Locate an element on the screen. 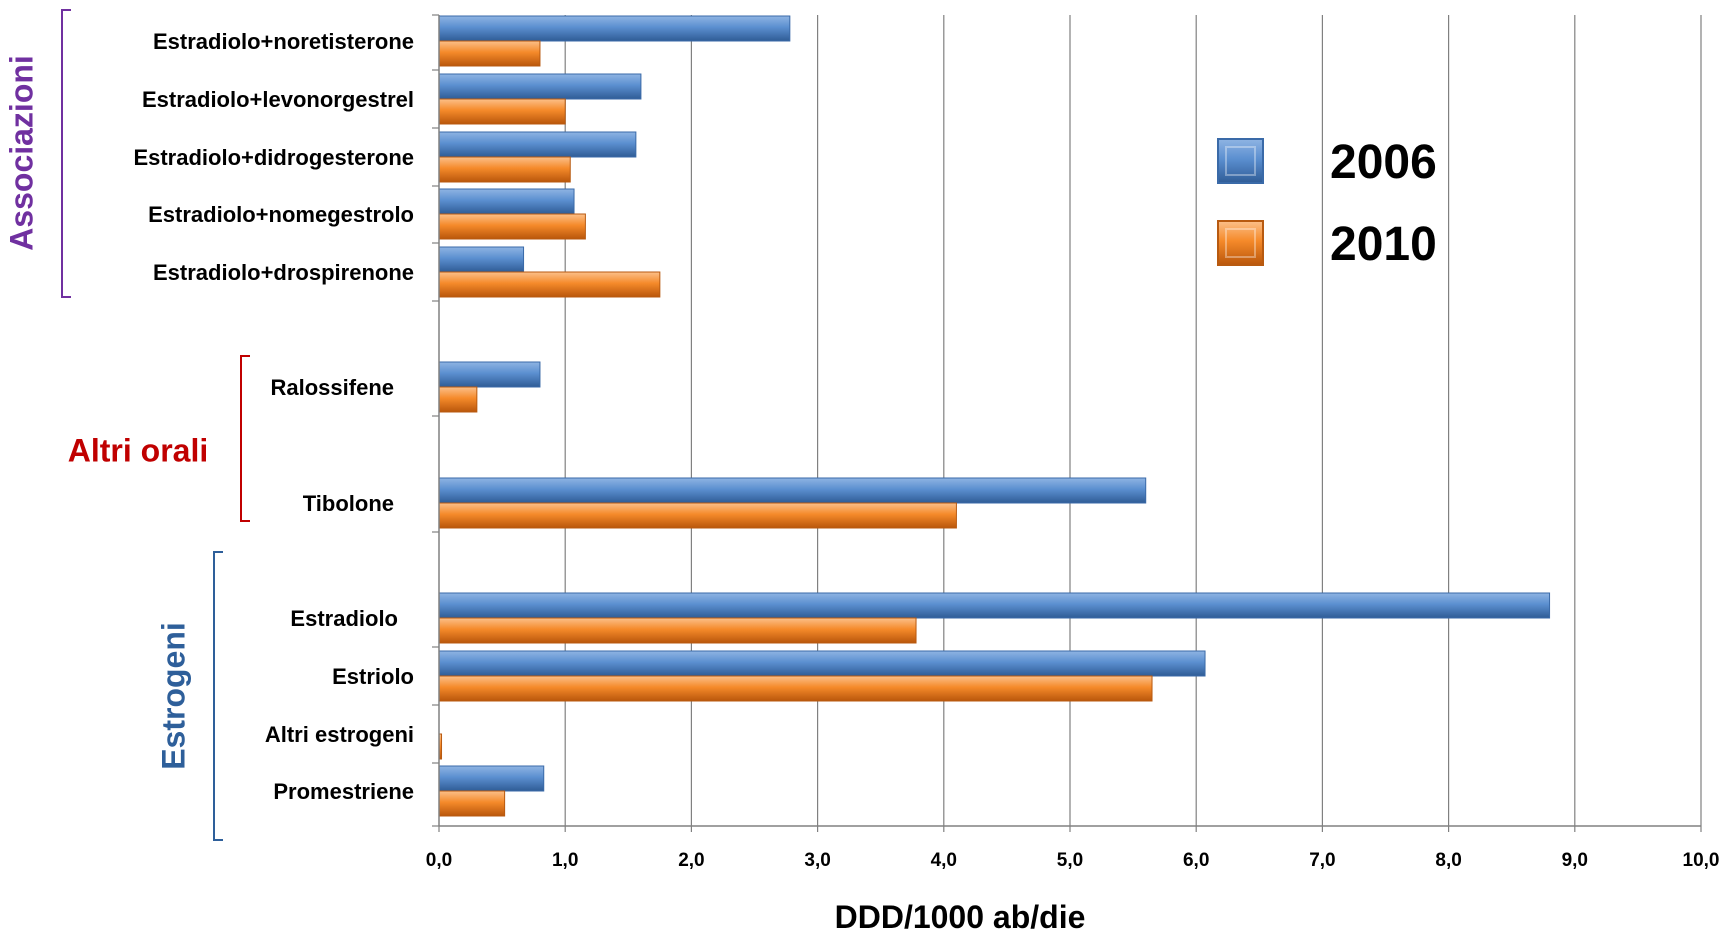 This screenshot has width=1731, height=943. x-tick-label: 0,0 is located at coordinates (439, 860).